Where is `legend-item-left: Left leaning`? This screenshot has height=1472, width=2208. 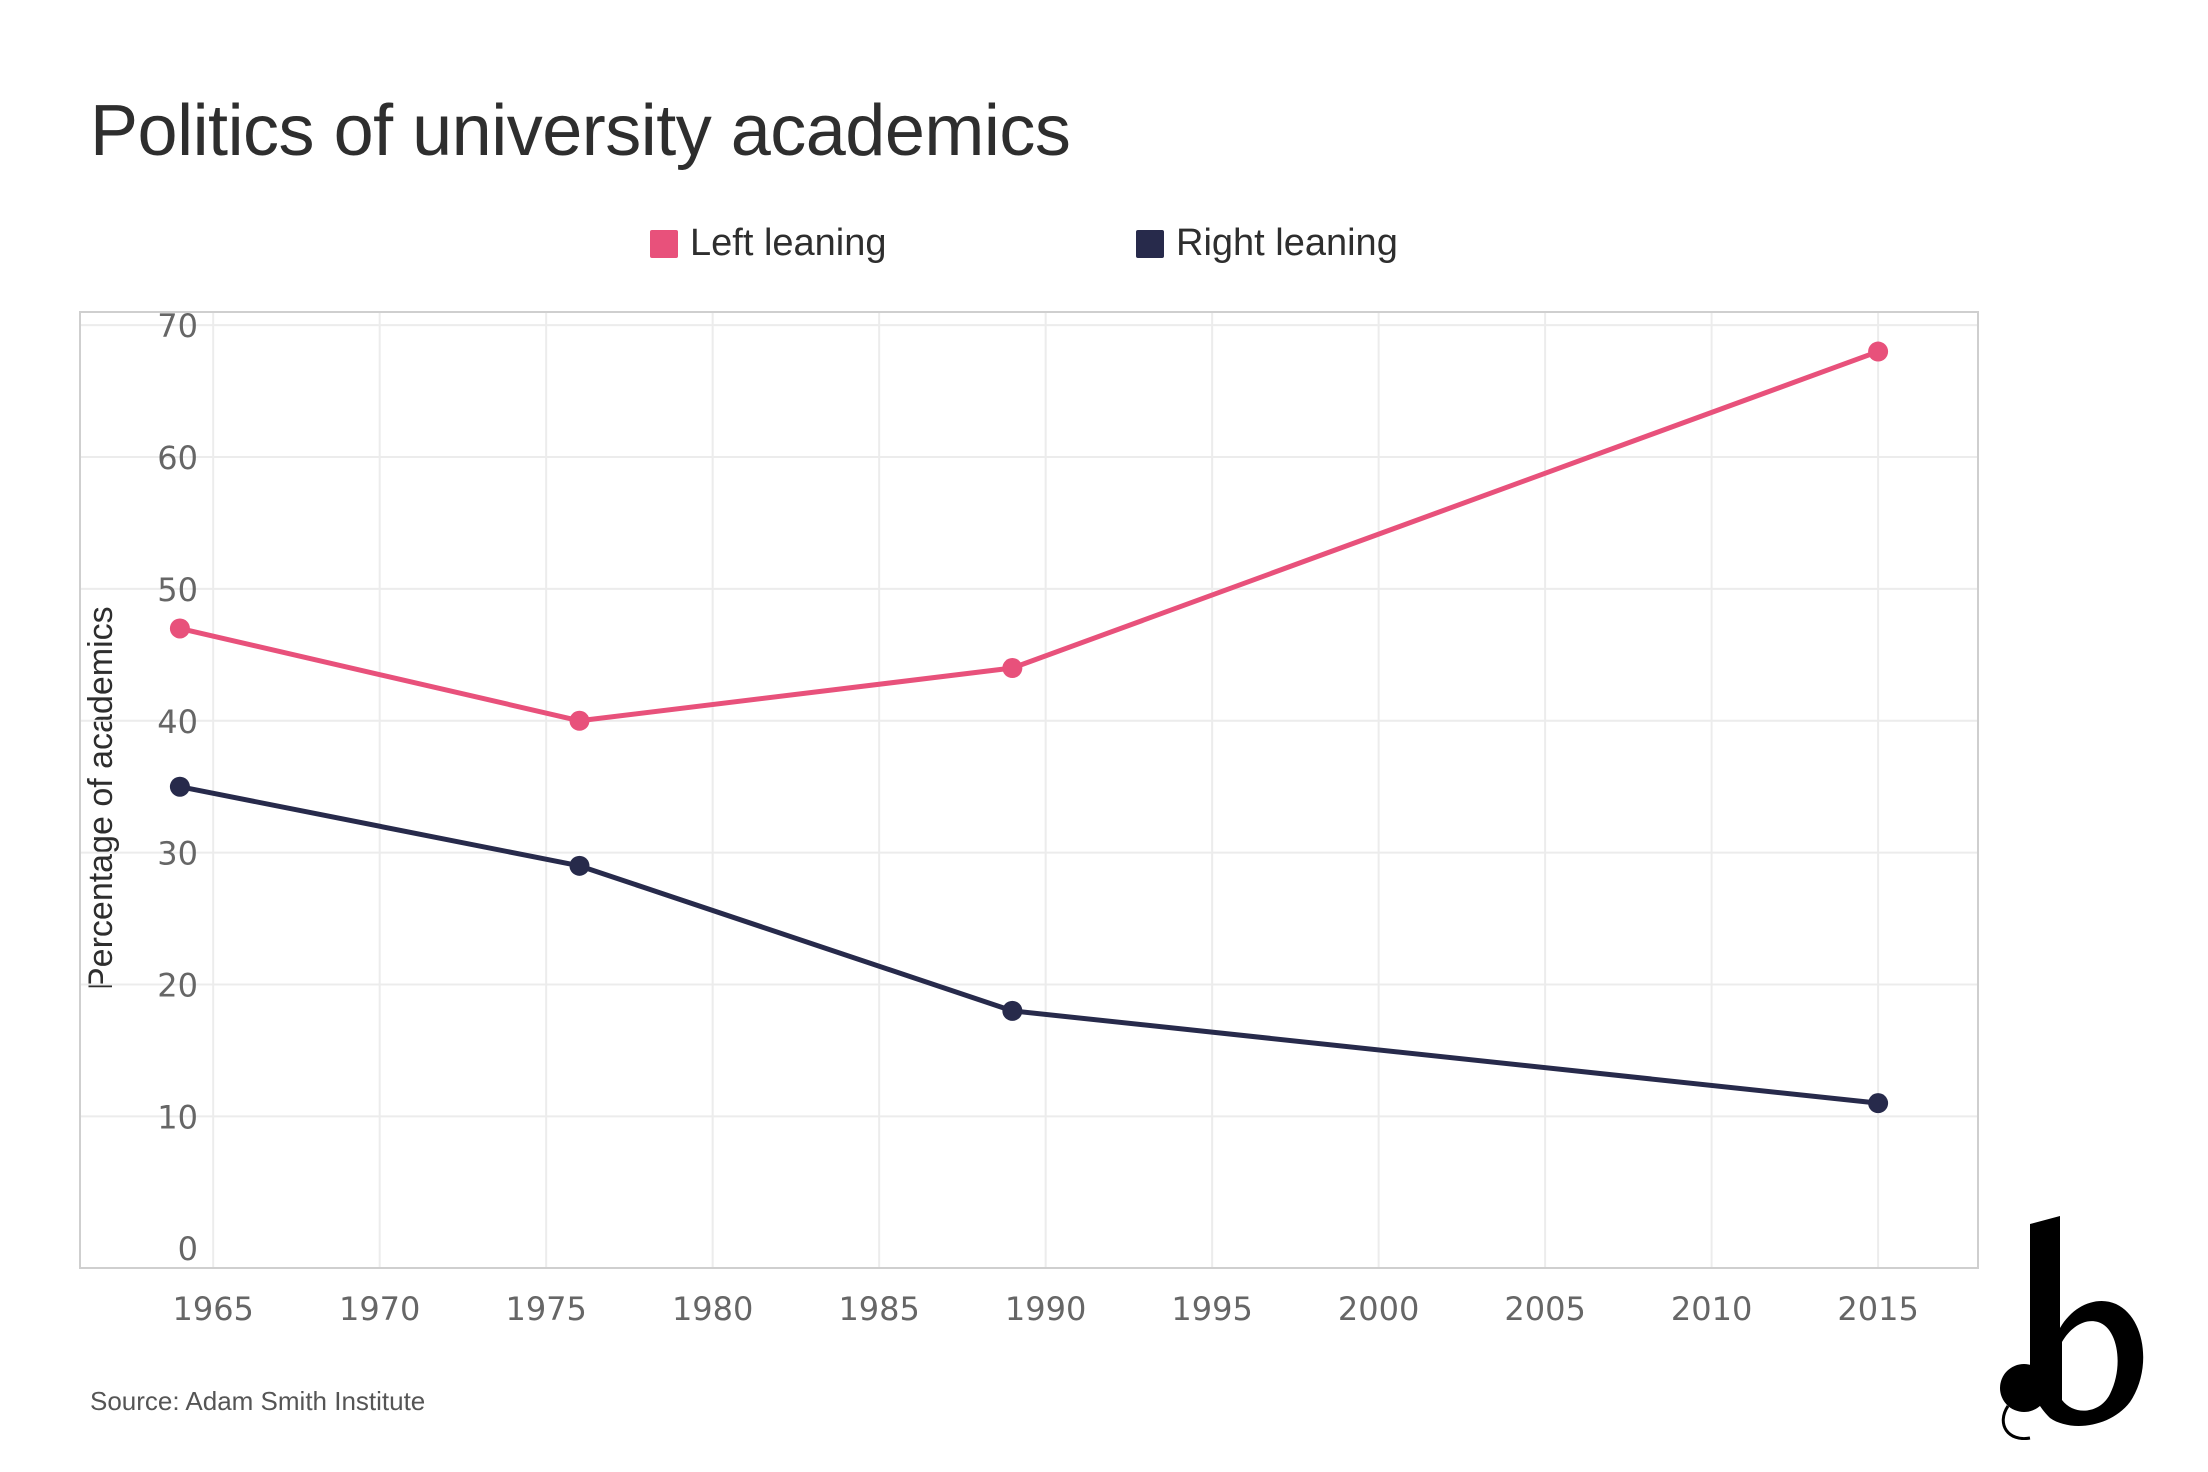
legend-item-left: Left leaning is located at coordinates (768, 243).